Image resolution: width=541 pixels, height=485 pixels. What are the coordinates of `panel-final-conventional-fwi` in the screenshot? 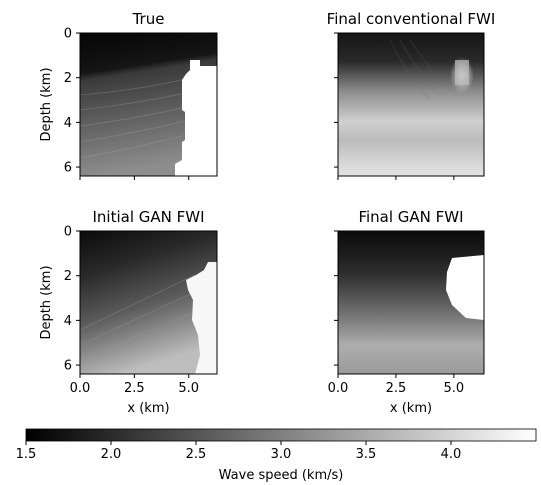 It's located at (411, 104).